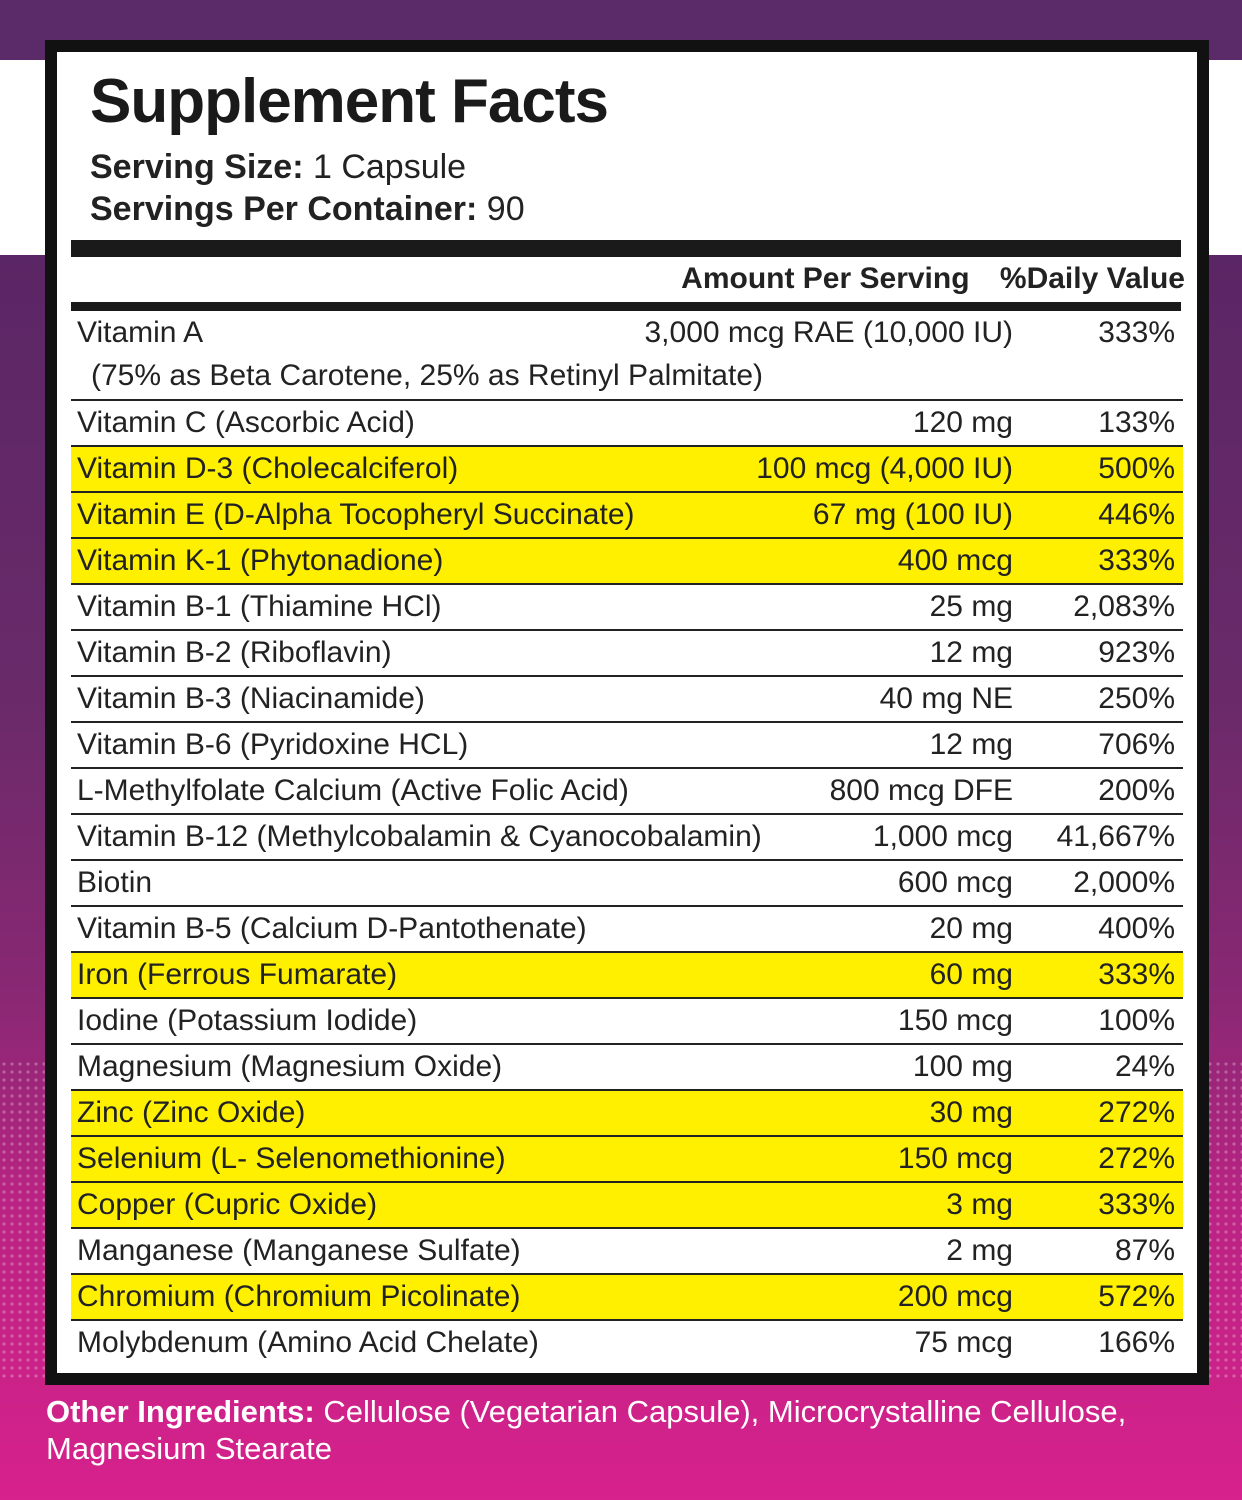 This screenshot has height=1500, width=1242. What do you see at coordinates (1136, 698) in the screenshot?
I see `nutrient-daily-value: 250%` at bounding box center [1136, 698].